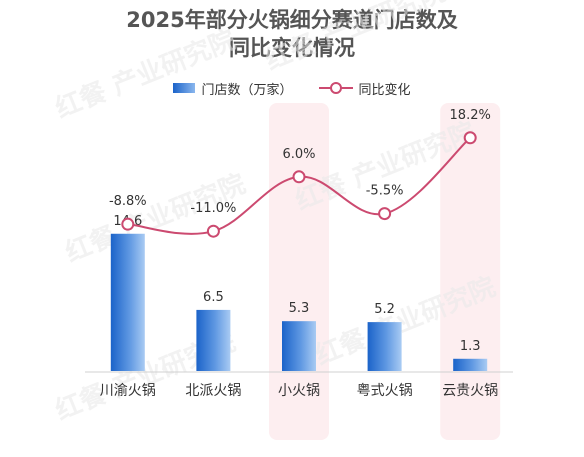  Describe the element at coordinates (298, 154) in the screenshot. I see `yoy-value-label: 6.0%` at that location.